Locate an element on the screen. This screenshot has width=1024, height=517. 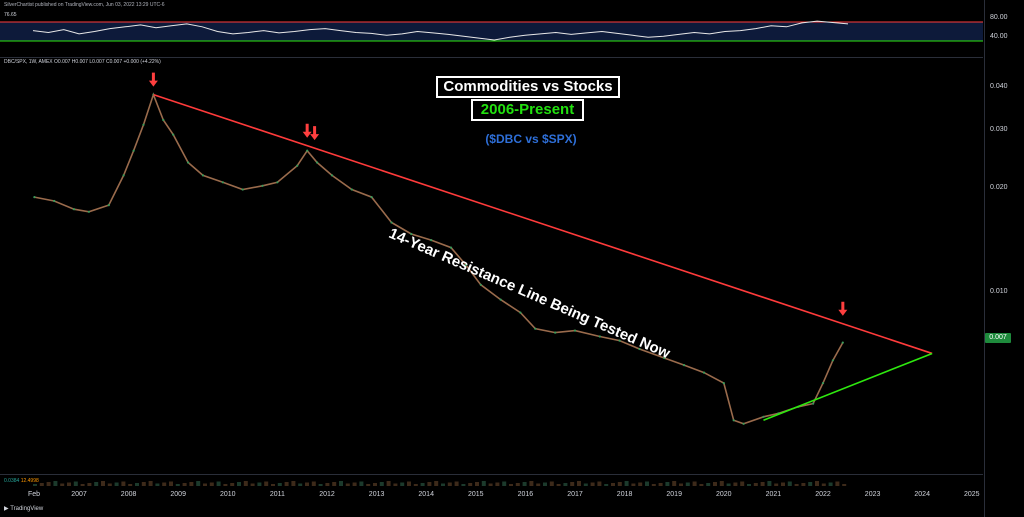
x-tick-label: 2025 is located at coordinates (972, 494).